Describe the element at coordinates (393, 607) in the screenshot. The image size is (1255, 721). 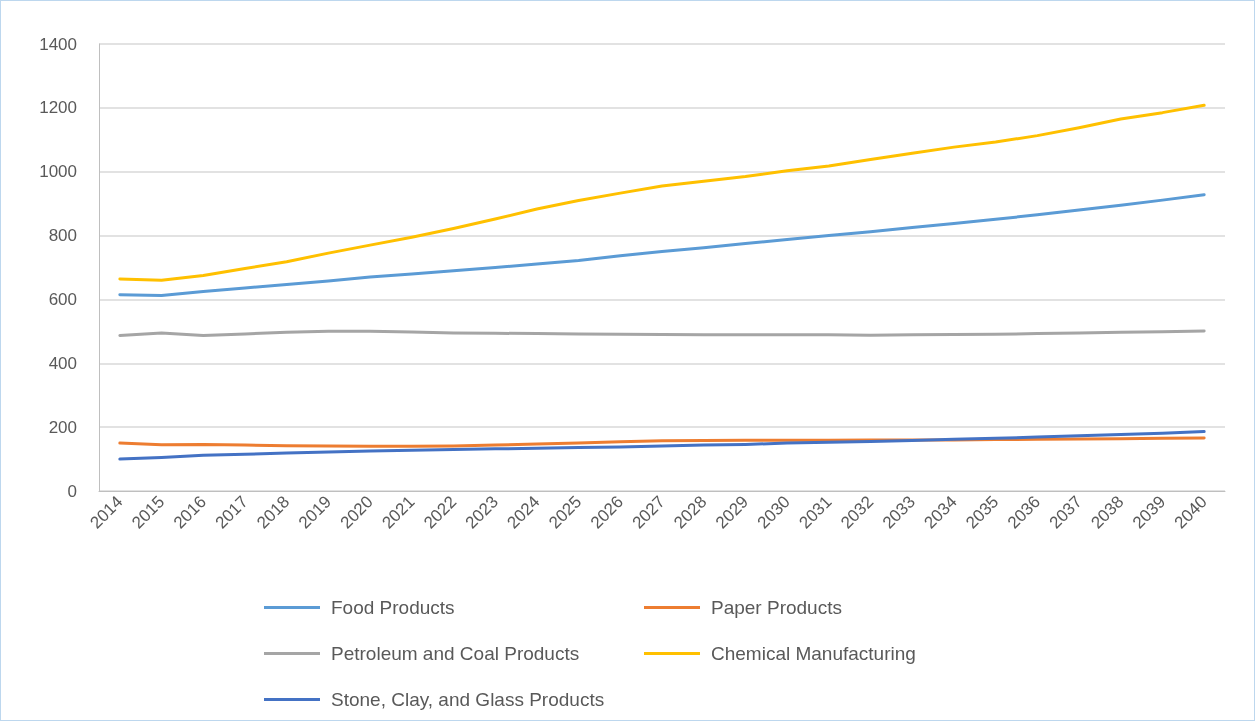
I see `legend-label: Food Products` at that location.